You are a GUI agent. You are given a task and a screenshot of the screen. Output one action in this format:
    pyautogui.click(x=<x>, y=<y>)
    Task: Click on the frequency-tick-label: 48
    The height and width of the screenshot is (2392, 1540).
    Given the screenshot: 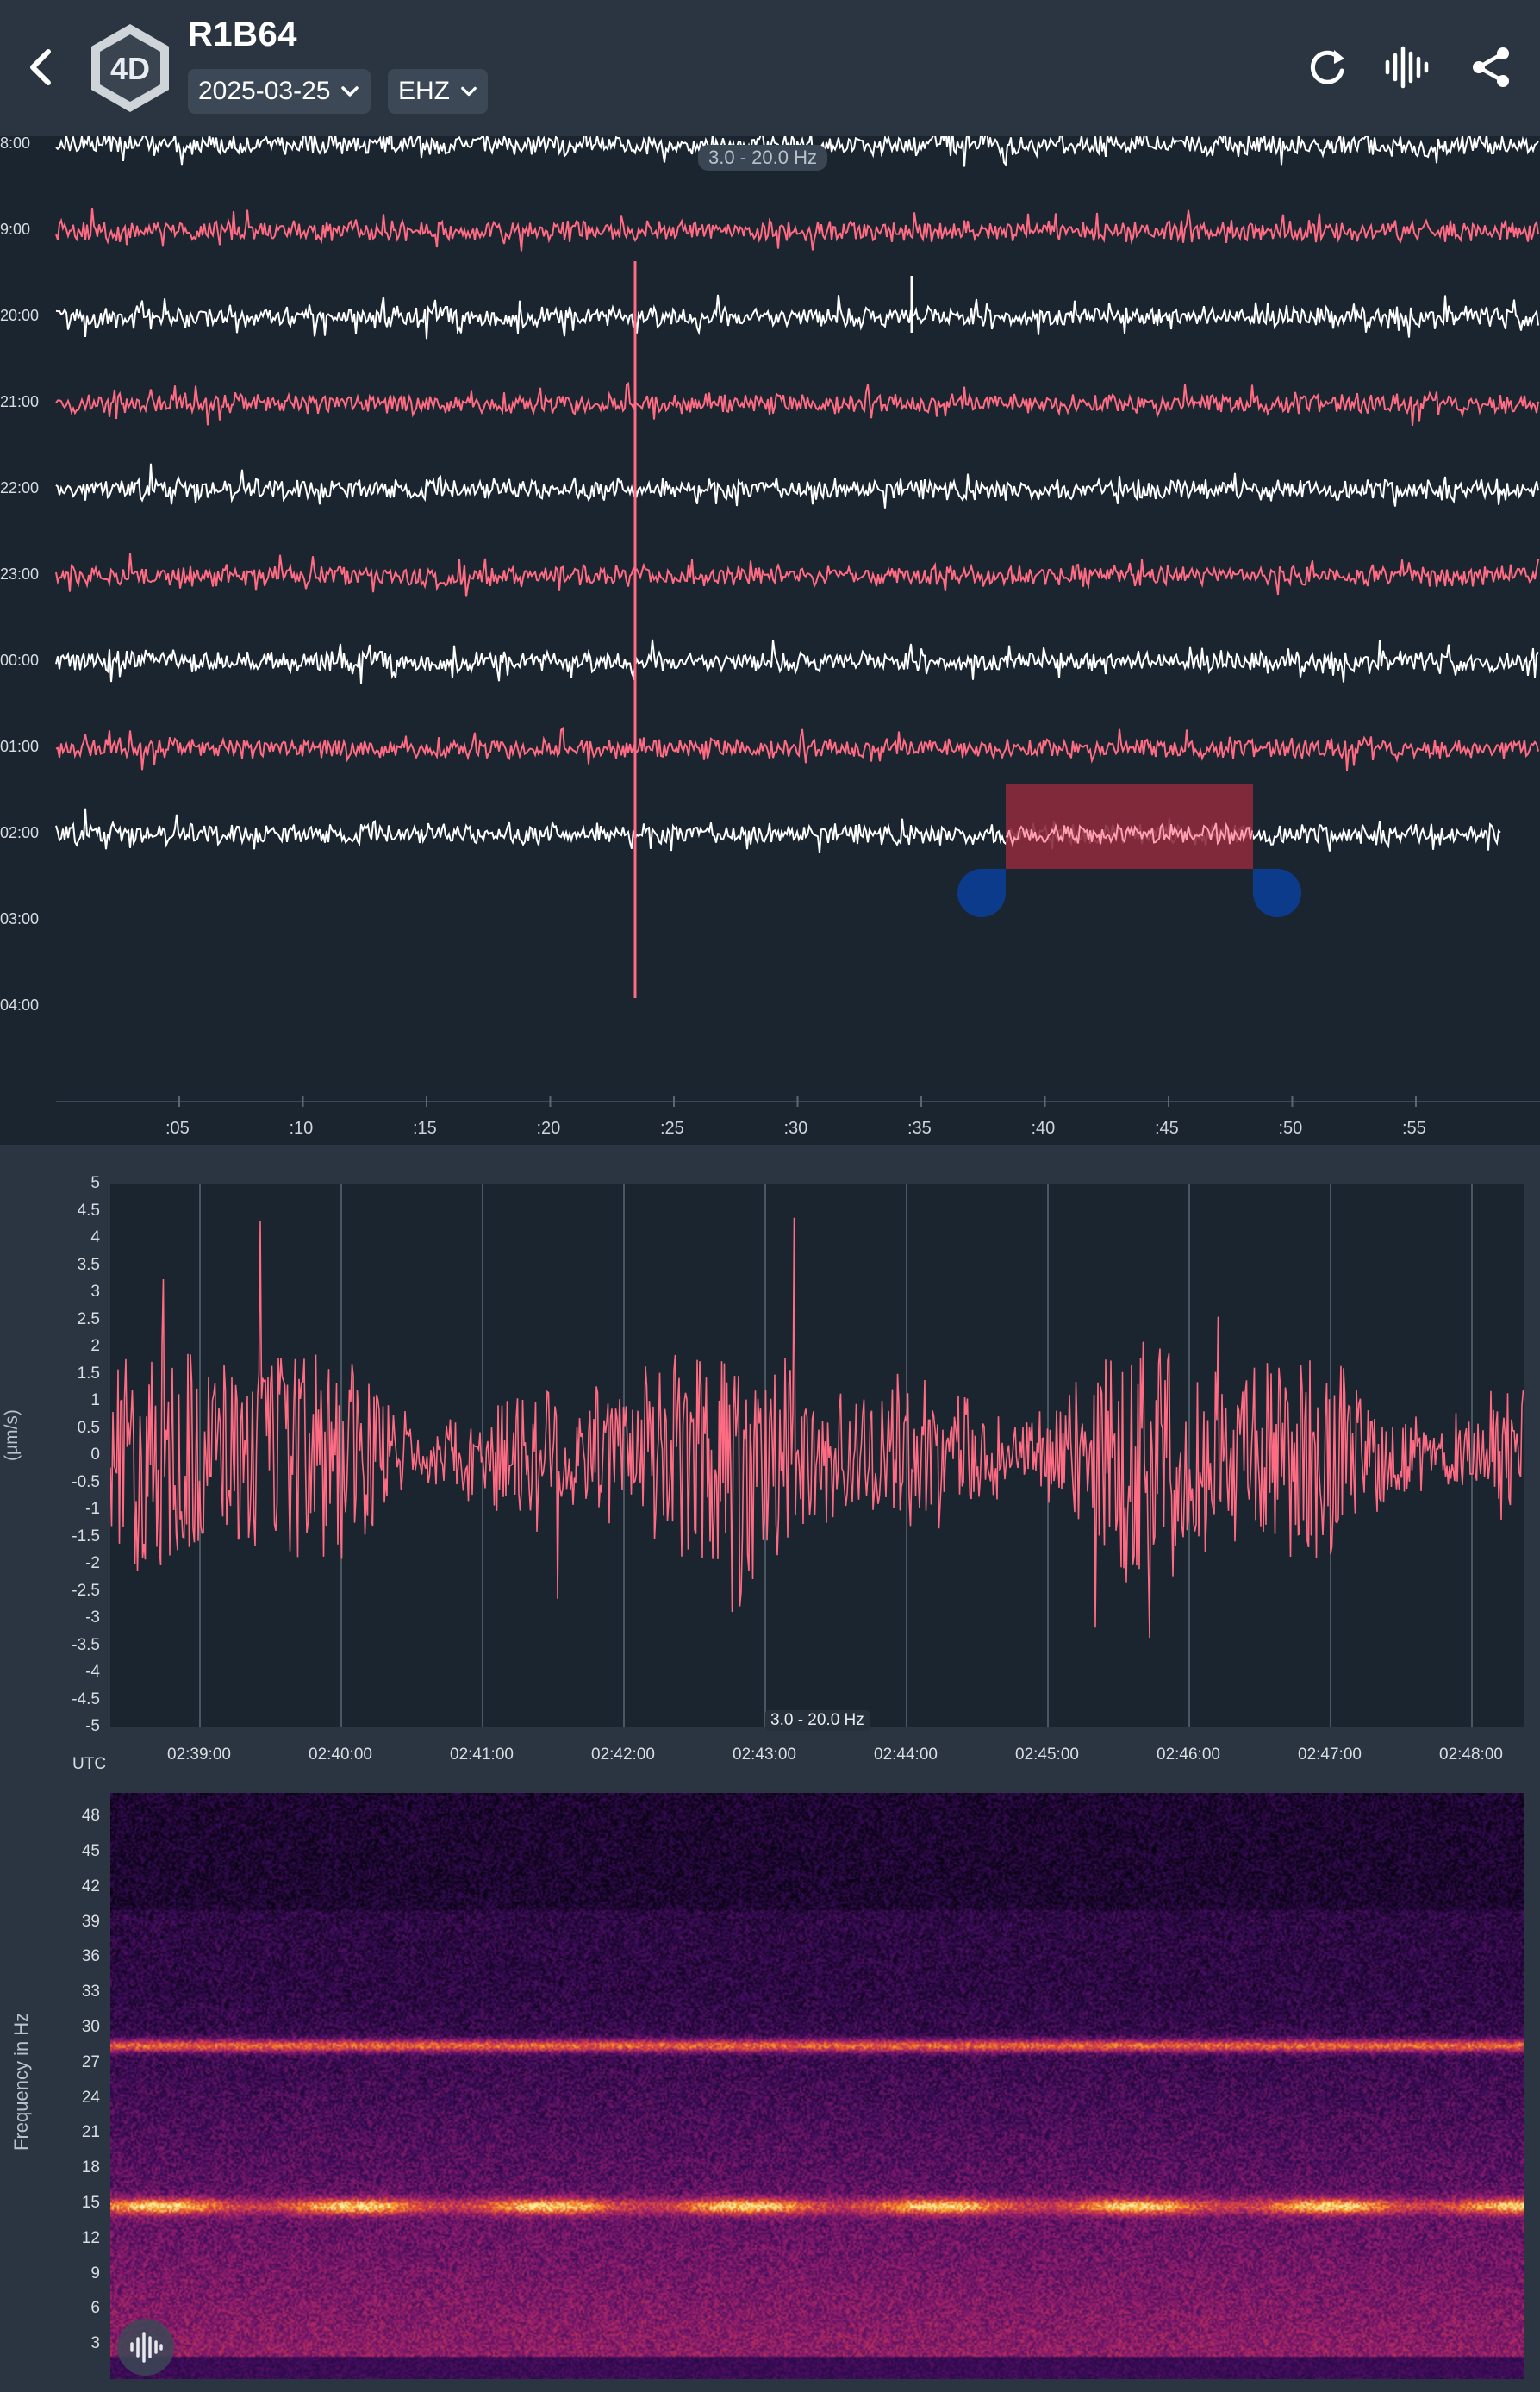 What is the action you would take?
    pyautogui.click(x=90, y=1817)
    